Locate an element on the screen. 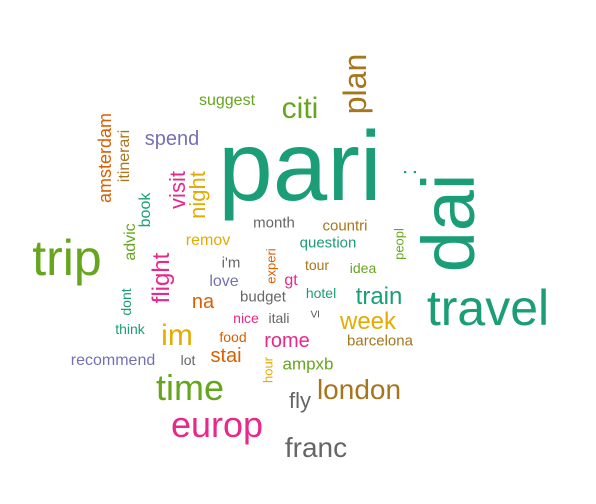  word-nice: nice is located at coordinates (246, 318).